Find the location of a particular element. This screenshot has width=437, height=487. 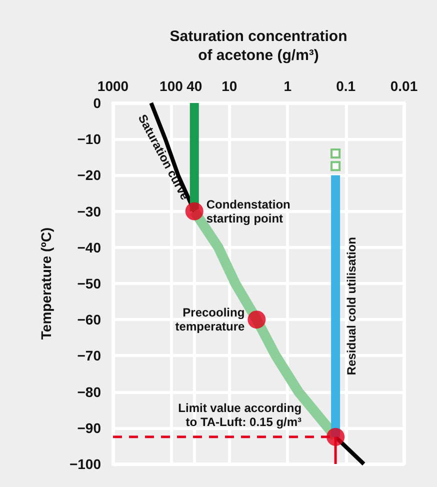

annotation: Limit value according to TA-Luft: 0.15 g/m³ is located at coordinates (240, 414).